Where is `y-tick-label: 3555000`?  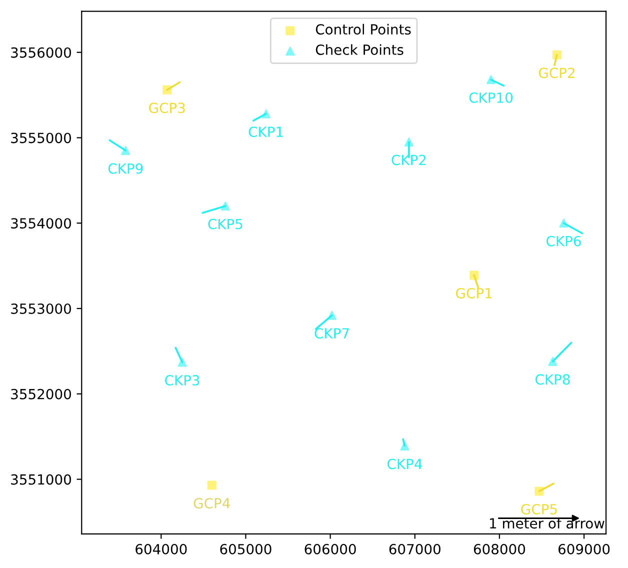
y-tick-label: 3555000 is located at coordinates (41, 138).